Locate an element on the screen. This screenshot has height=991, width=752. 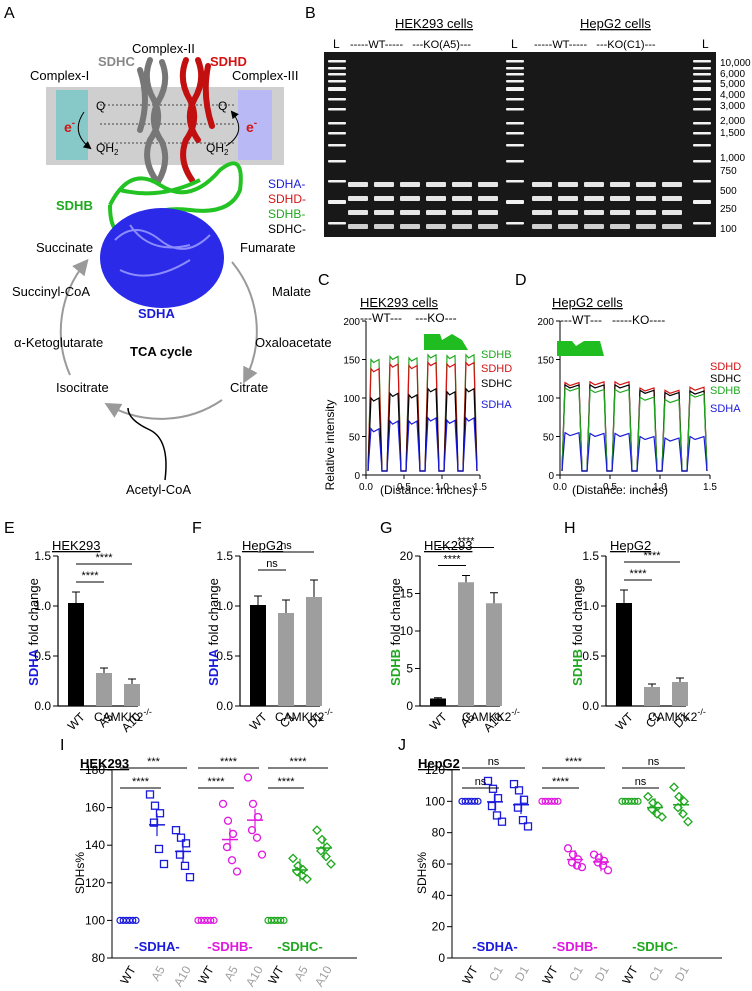
panel-i-cell: HEK293 is located at coordinates (104, 763).